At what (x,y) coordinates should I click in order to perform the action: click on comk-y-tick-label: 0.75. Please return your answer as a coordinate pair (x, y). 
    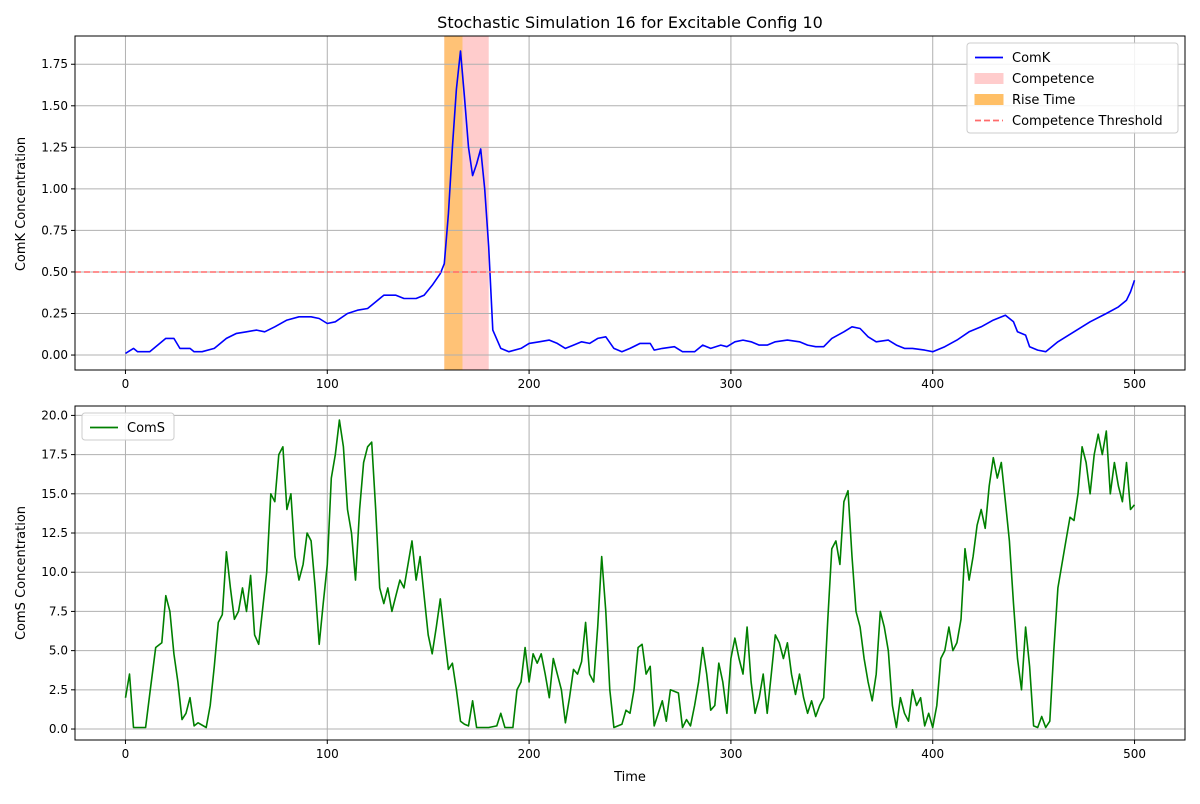
    Looking at the image, I should click on (54, 230).